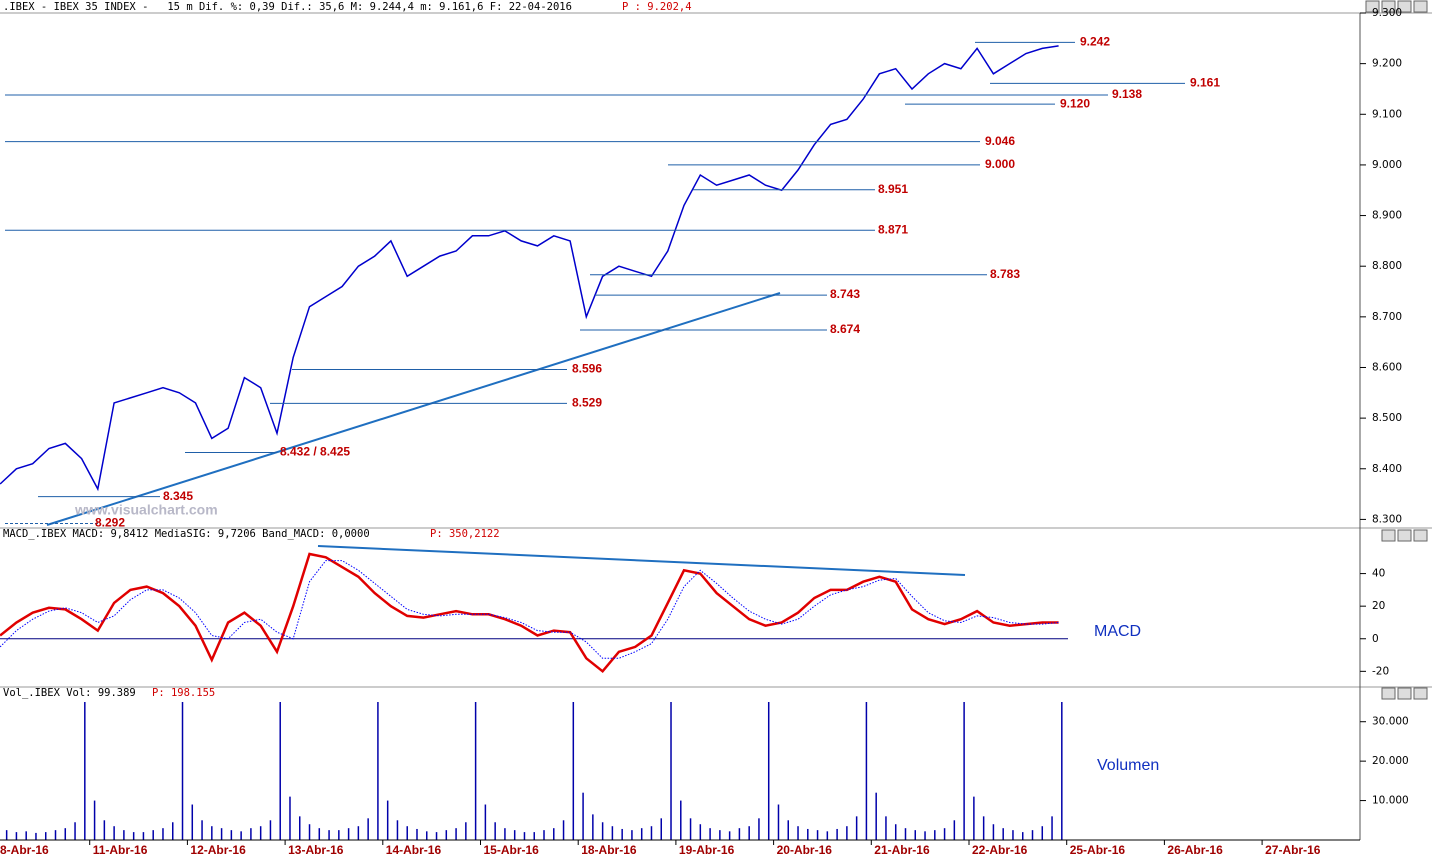 This screenshot has height=857, width=1432. I want to click on level-label: 9.000, so click(1000, 164).